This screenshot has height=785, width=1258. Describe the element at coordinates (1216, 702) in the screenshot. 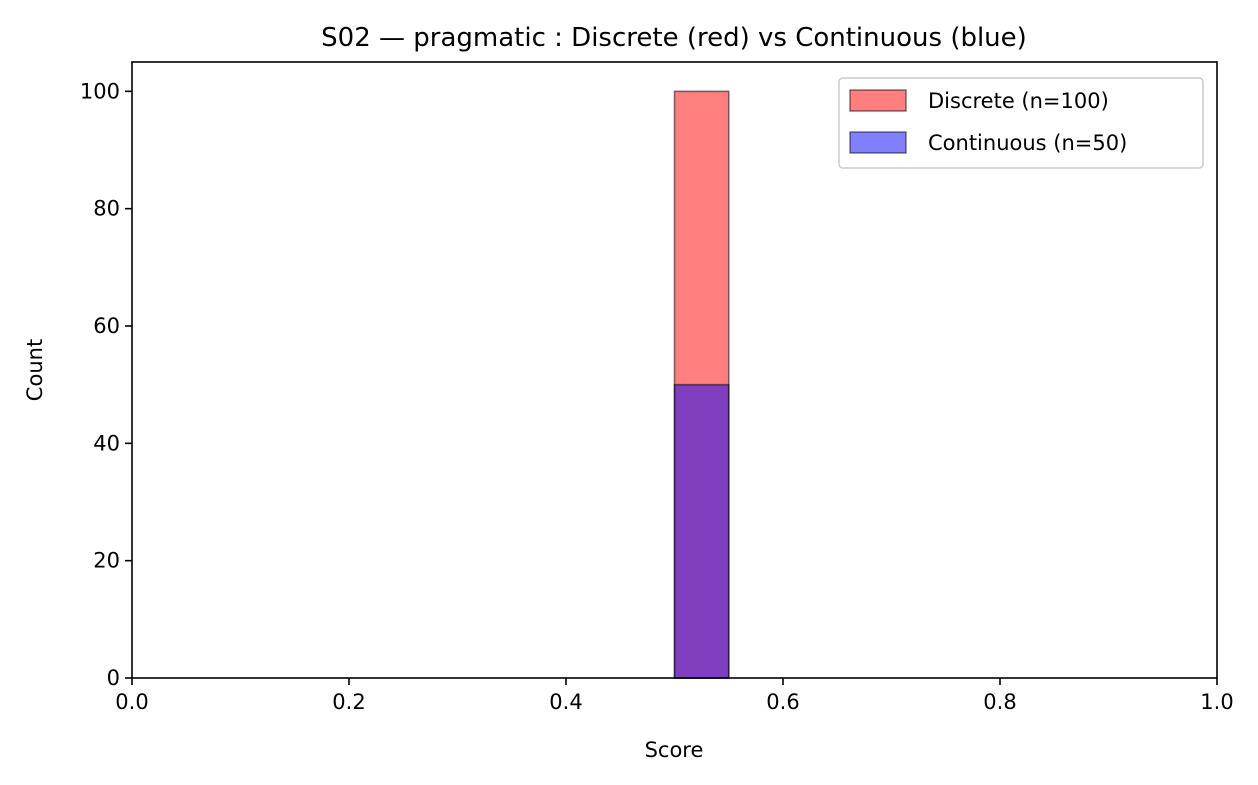

I see `x-tick-label: 1.0` at that location.